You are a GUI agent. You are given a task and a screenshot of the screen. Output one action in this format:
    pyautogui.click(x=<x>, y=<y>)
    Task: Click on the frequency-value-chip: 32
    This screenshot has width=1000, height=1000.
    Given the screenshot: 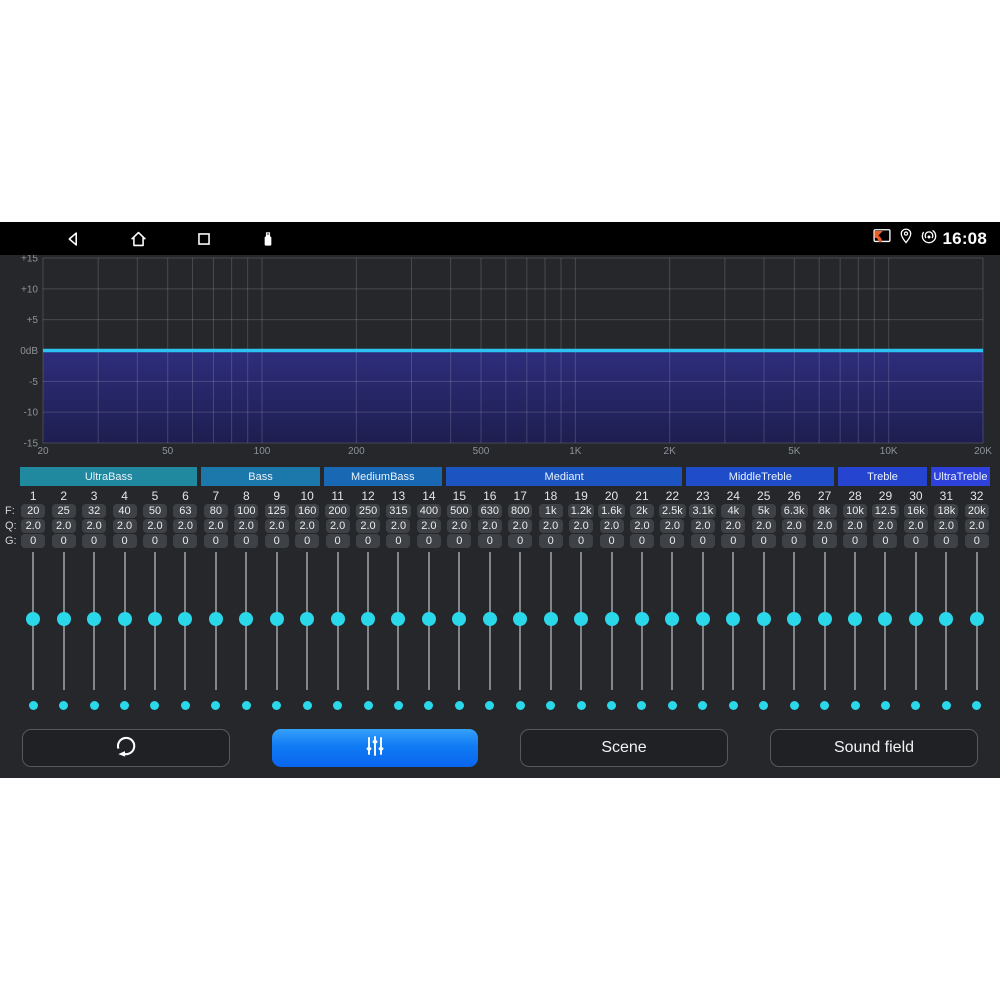 What is the action you would take?
    pyautogui.click(x=94, y=511)
    